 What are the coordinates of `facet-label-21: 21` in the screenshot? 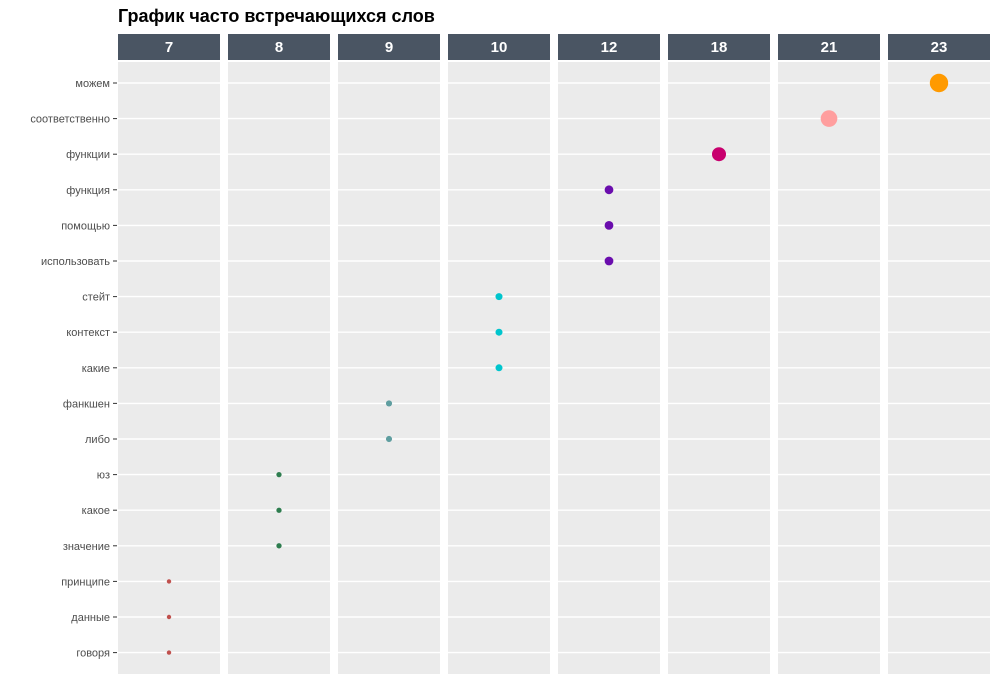 It's located at (829, 47).